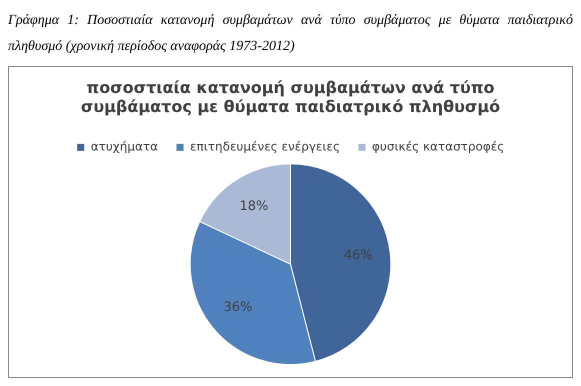 Image resolution: width=581 pixels, height=386 pixels. What do you see at coordinates (237, 308) in the screenshot?
I see `data-label: 36%` at bounding box center [237, 308].